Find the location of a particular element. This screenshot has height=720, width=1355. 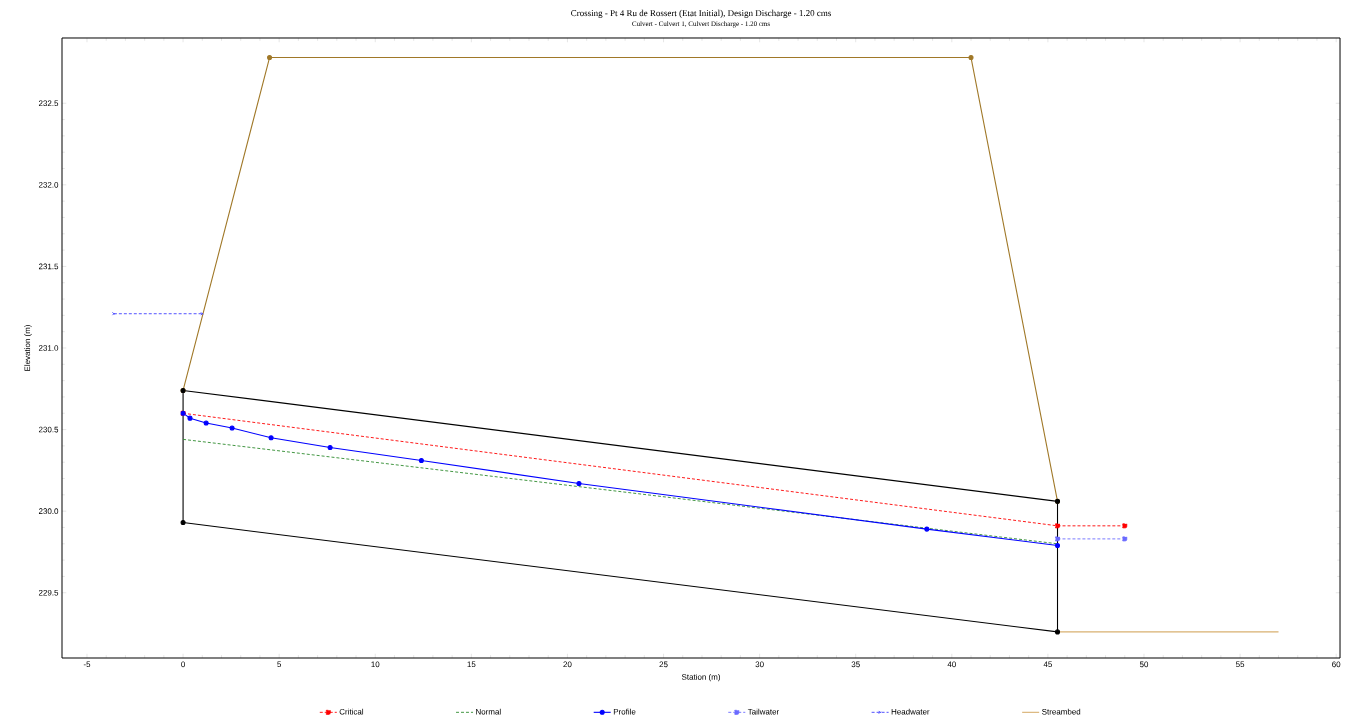

chart-title: Crossing - Pt 4 Ru de Rossert (Etat Initial), Design Discharge - 1.20 cms is located at coordinates (701, 13).